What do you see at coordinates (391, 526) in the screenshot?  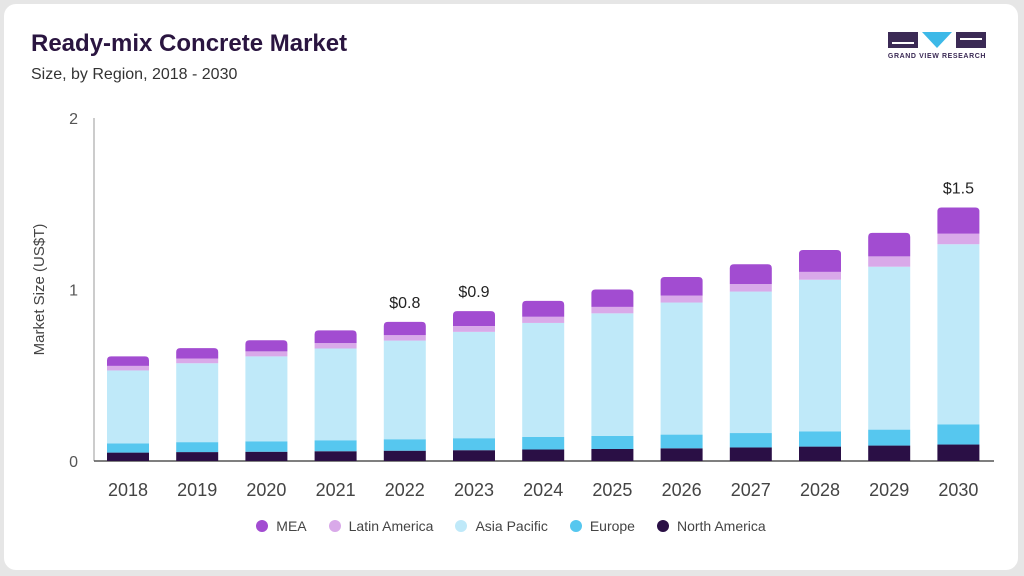 I see `legend-label: Latin America` at bounding box center [391, 526].